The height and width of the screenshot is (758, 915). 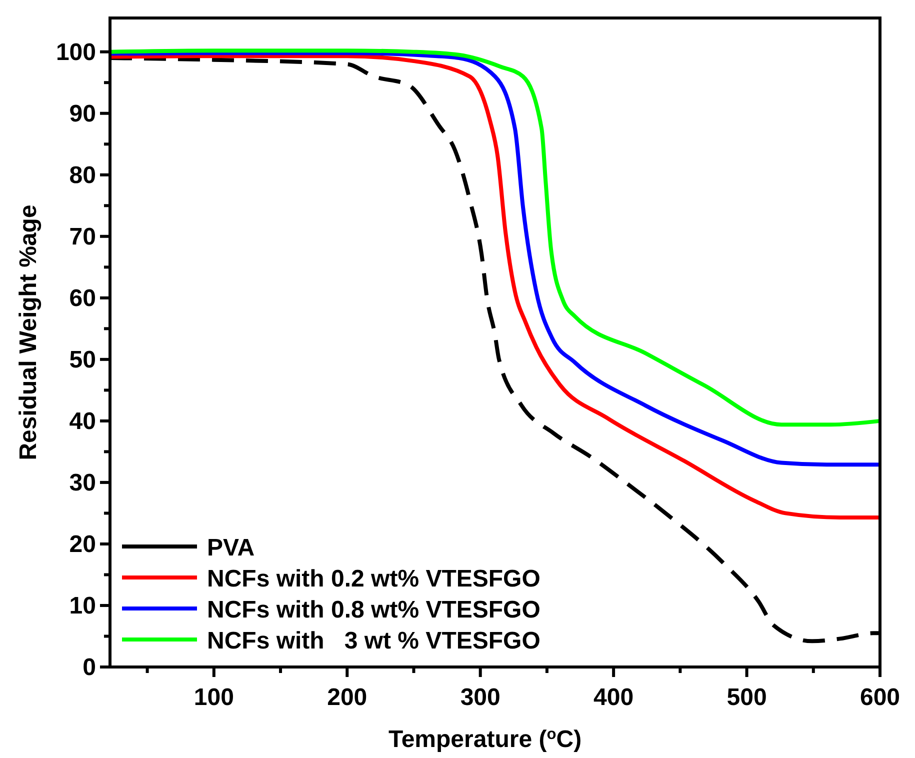 I want to click on x-tick-label: 500, so click(x=746, y=697).